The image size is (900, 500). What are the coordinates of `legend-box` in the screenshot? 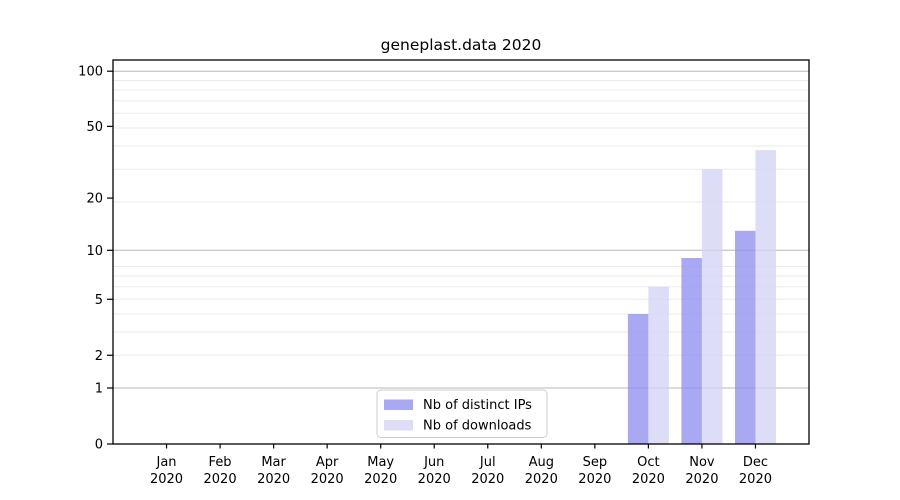 It's located at (462, 413).